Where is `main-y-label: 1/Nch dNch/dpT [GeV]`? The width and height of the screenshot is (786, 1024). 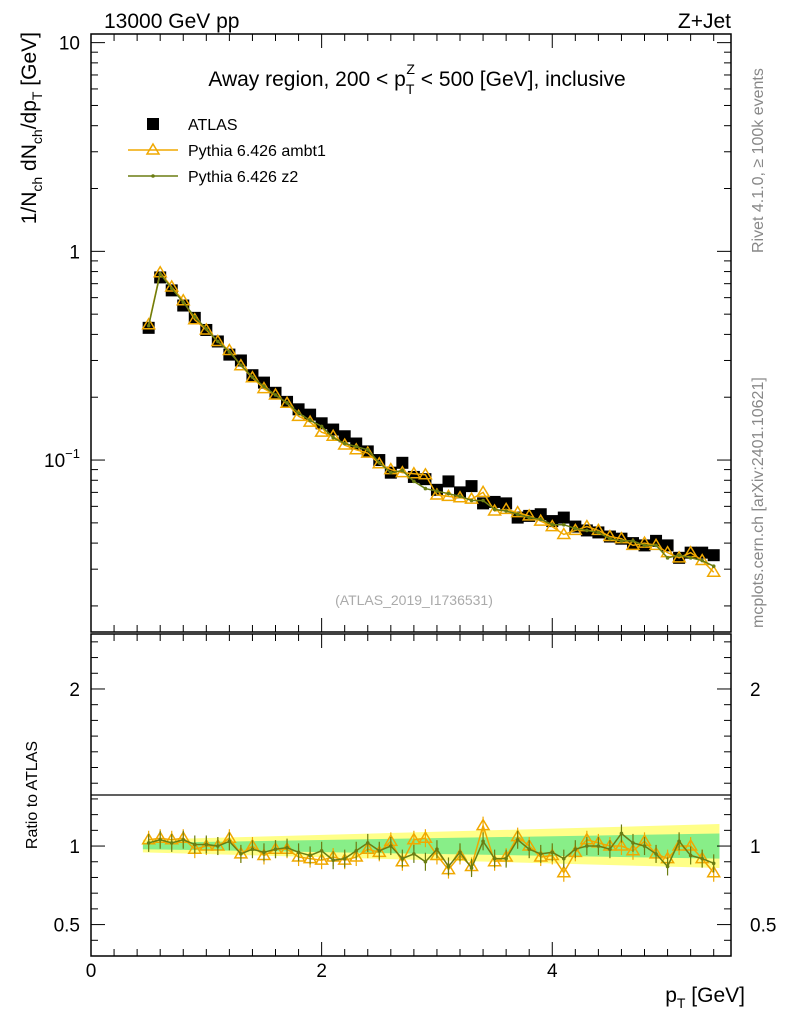
main-y-label: 1/Nch dNch/dpT [GeV] is located at coordinates (31, 128).